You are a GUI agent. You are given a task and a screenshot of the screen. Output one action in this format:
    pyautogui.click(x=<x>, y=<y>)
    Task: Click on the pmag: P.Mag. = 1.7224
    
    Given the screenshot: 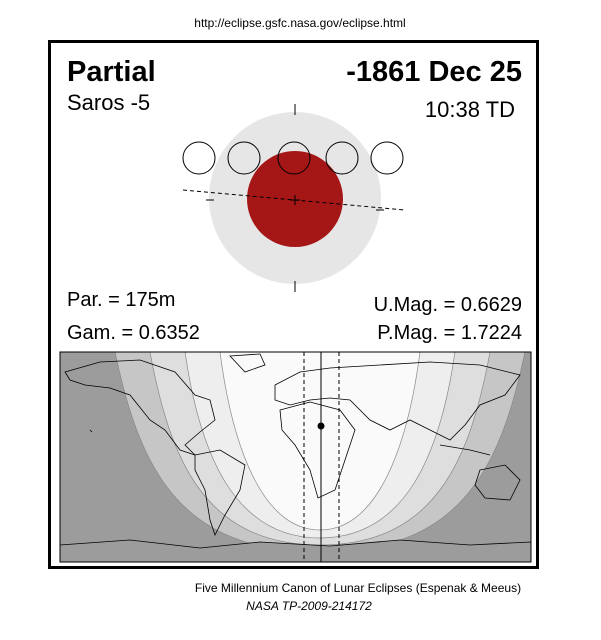 What is the action you would take?
    pyautogui.click(x=449, y=333)
    